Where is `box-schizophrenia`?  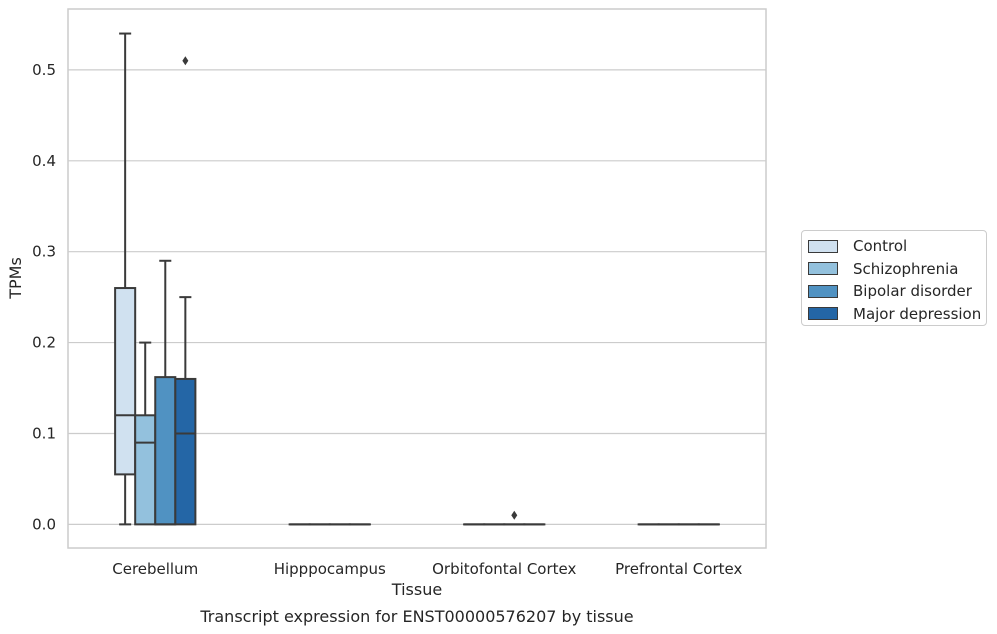 box-schizophrenia is located at coordinates (145, 470).